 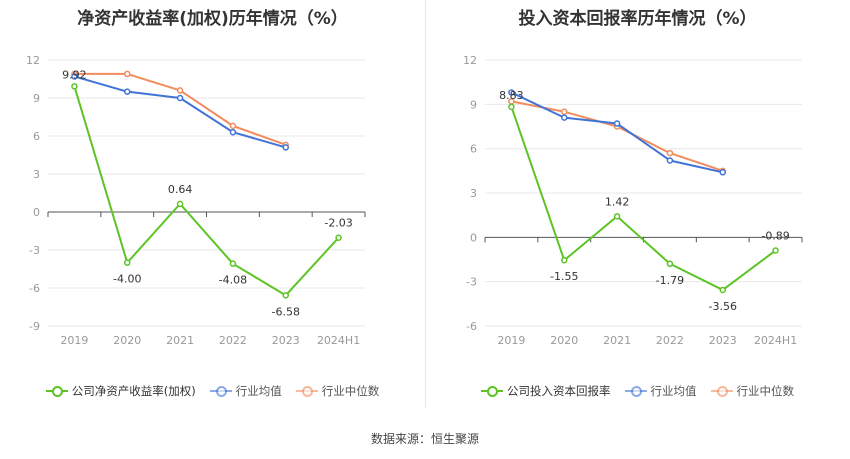 I want to click on legend-item-company: 公司投入资本回报率, so click(x=546, y=391).